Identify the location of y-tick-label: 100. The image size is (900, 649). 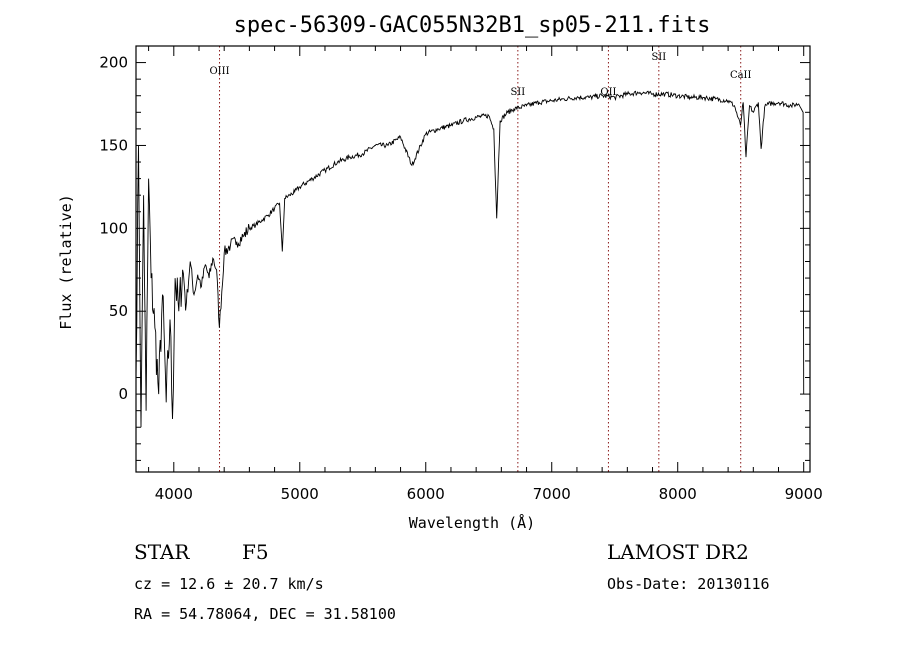
(113, 228).